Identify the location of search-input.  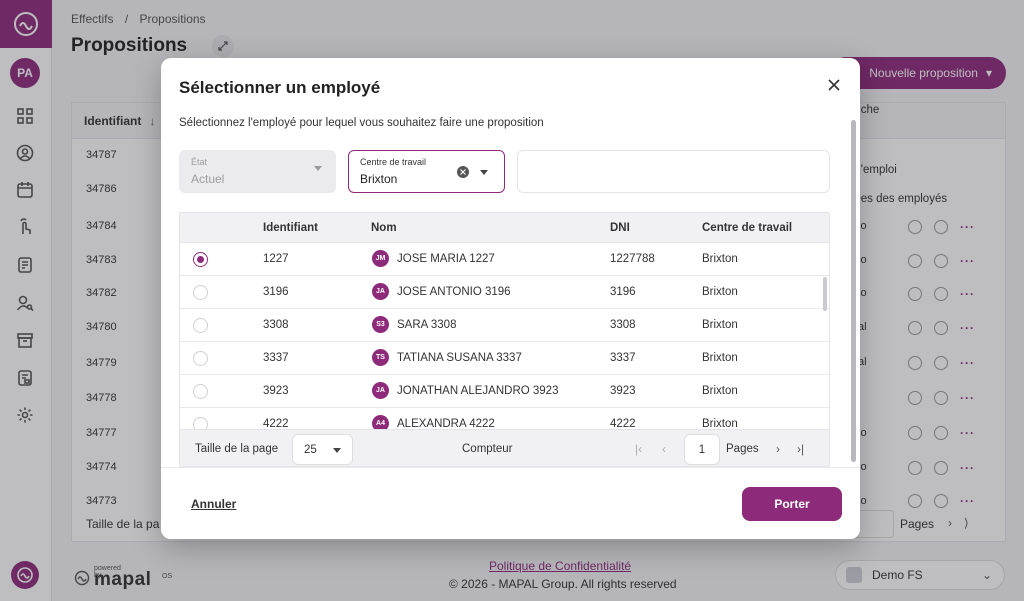
(673, 171).